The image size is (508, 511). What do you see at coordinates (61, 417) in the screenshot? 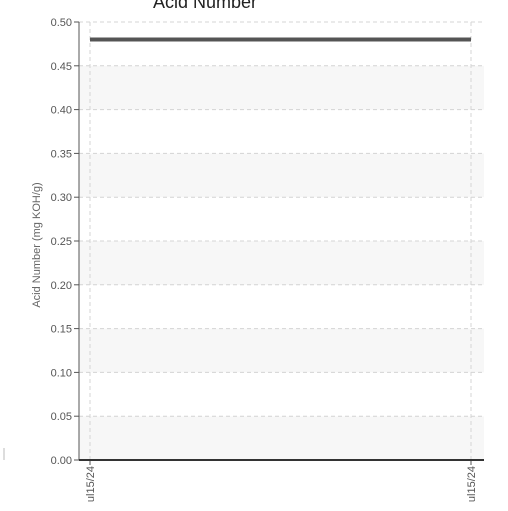
I see `y-tick-label: 0.05` at bounding box center [61, 417].